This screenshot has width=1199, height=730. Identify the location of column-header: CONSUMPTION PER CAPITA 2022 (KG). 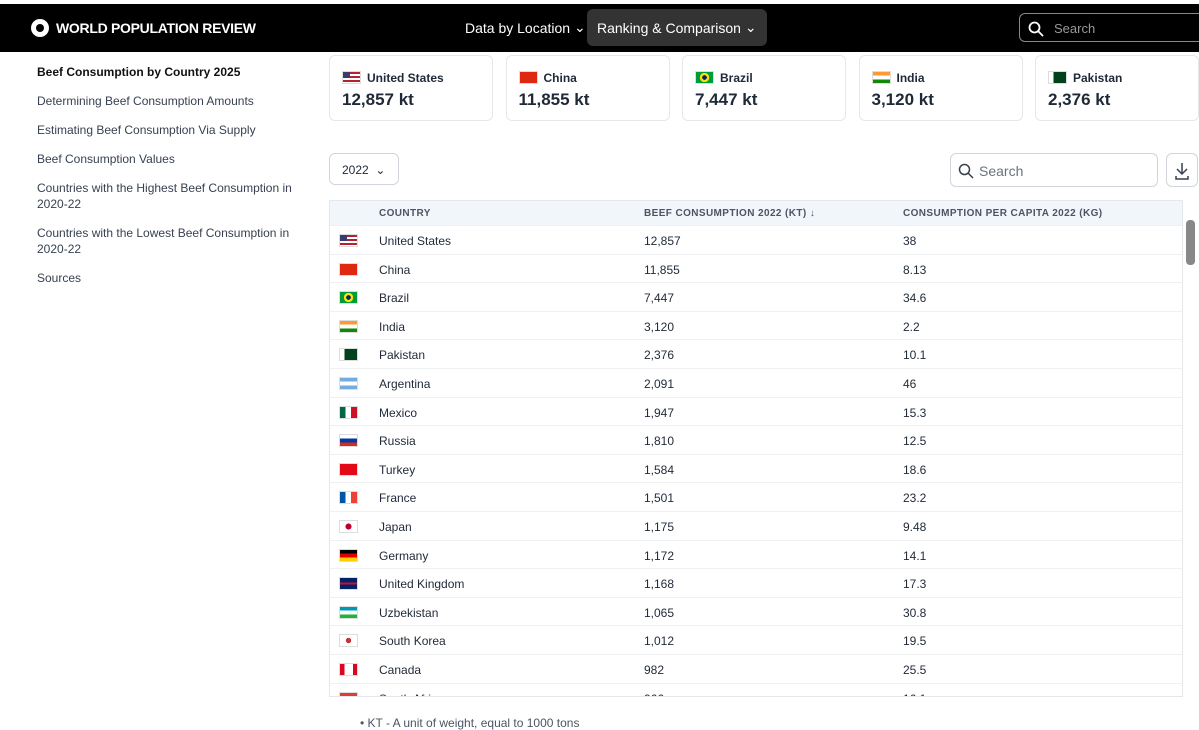
(1003, 213).